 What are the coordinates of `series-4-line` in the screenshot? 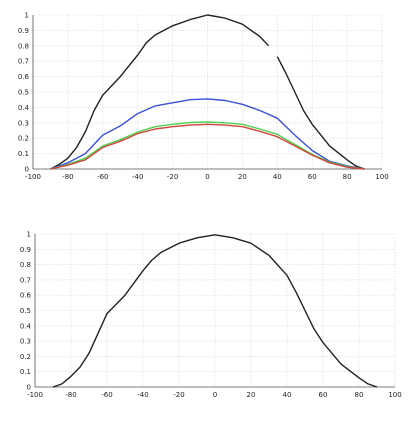 It's located at (207, 146).